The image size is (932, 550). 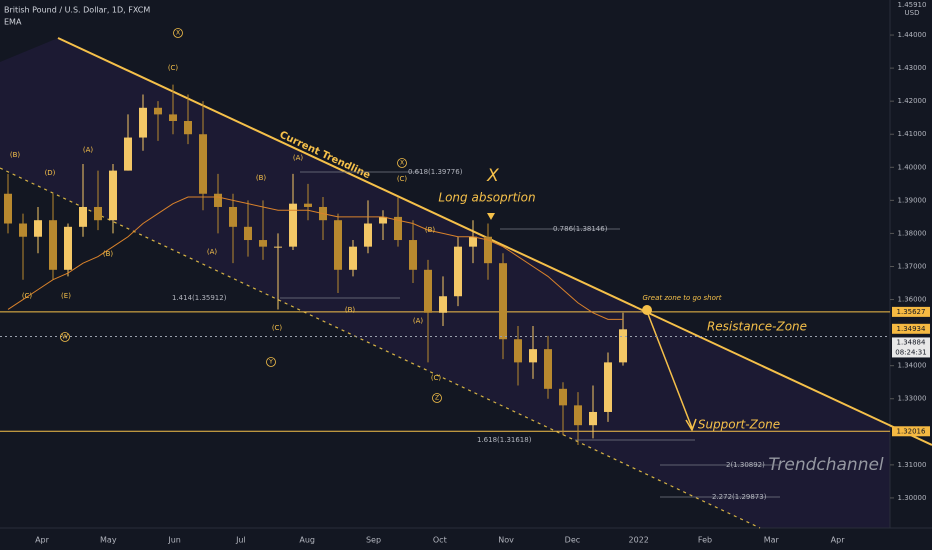 What do you see at coordinates (912, 5) in the screenshot?
I see `top-label: 1.45910` at bounding box center [912, 5].